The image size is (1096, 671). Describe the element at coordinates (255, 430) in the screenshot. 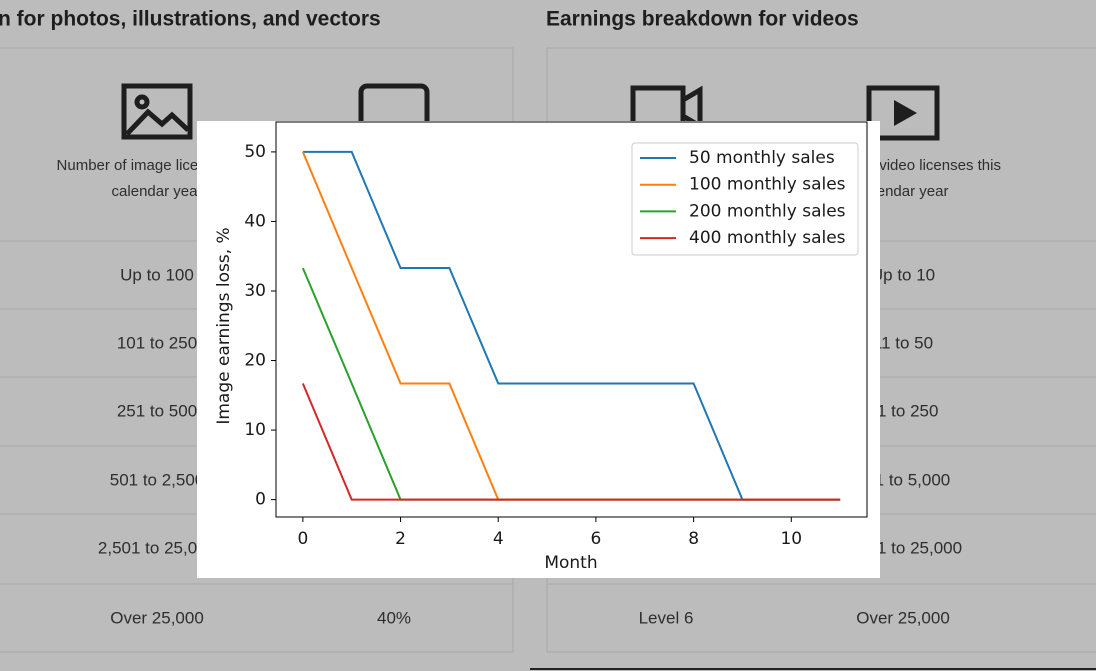

I see `y-tick-label: 10` at that location.